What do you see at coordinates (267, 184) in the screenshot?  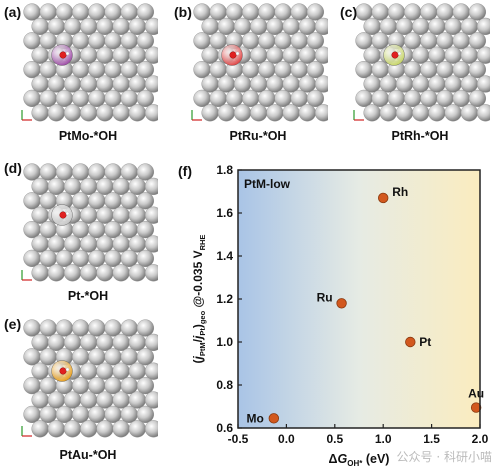 I see `chart-annotation: PtM-low` at bounding box center [267, 184].